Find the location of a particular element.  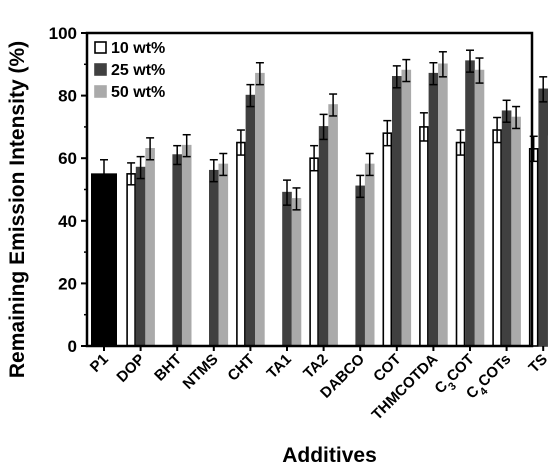

legend-label: 10 wt% is located at coordinates (138, 48).